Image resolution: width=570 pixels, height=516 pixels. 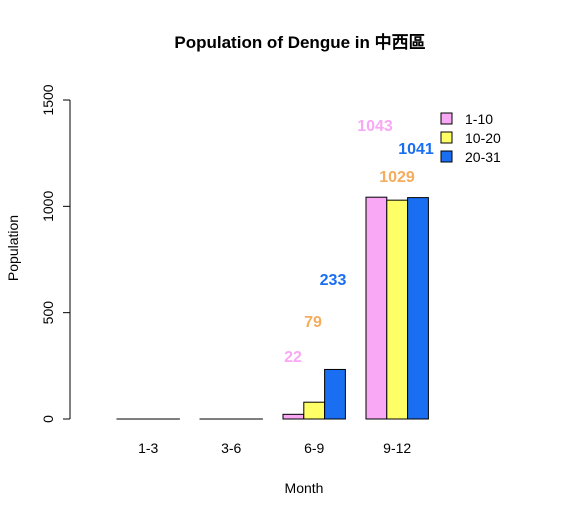 I want to click on x-tick-label: 1-3, so click(x=148, y=448).